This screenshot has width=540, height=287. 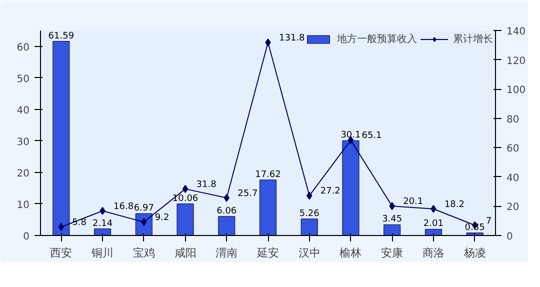 I want to click on data-label: 30.1, so click(x=350, y=135).